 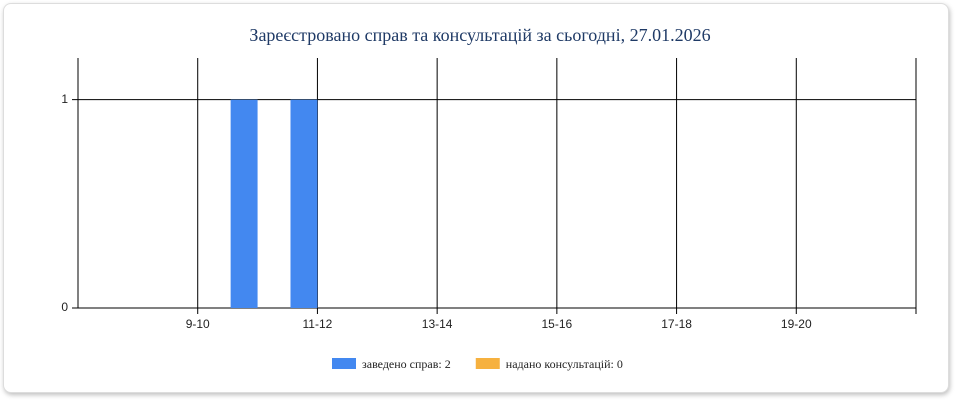 What do you see at coordinates (64, 99) in the screenshot?
I see `y-tick-label: 1` at bounding box center [64, 99].